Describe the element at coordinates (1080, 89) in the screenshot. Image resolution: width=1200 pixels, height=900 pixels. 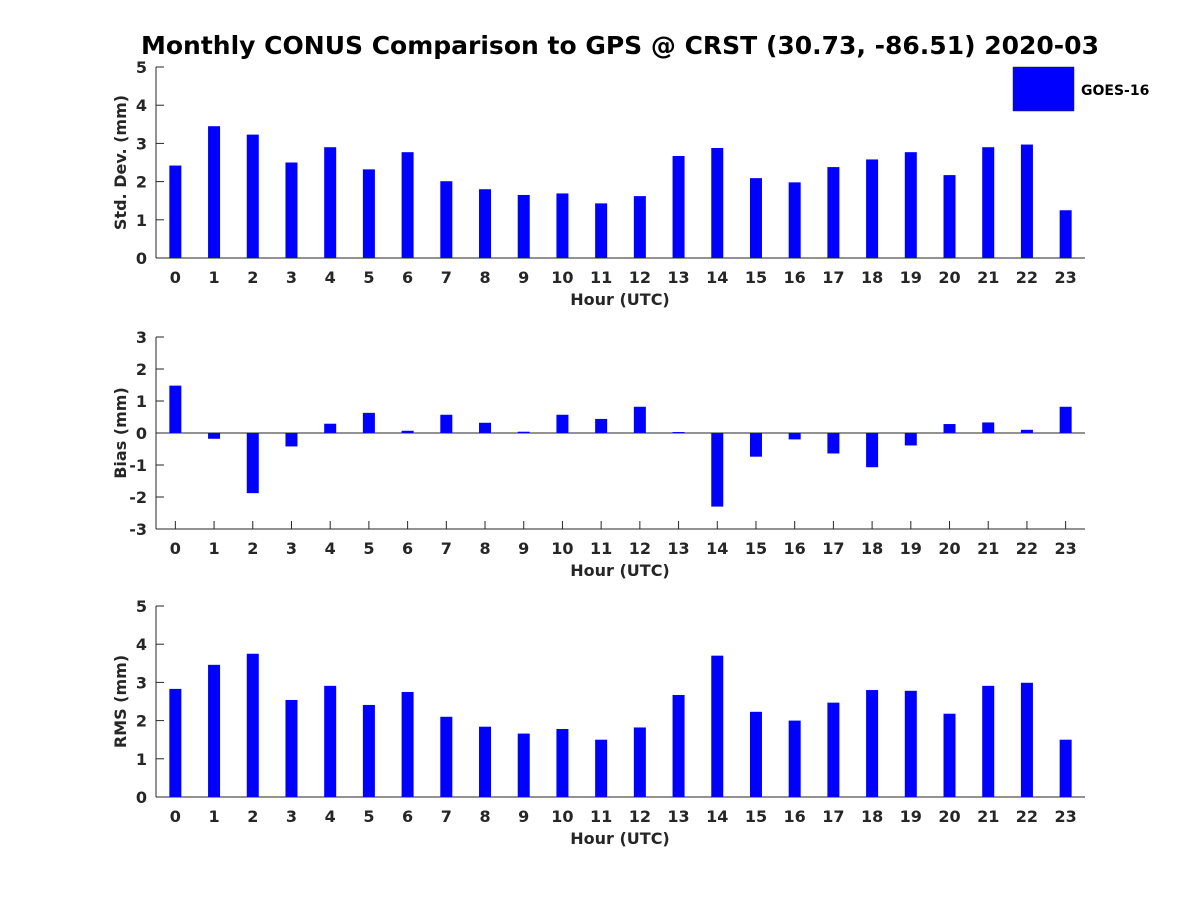
I see `legend: GOES-16` at that location.